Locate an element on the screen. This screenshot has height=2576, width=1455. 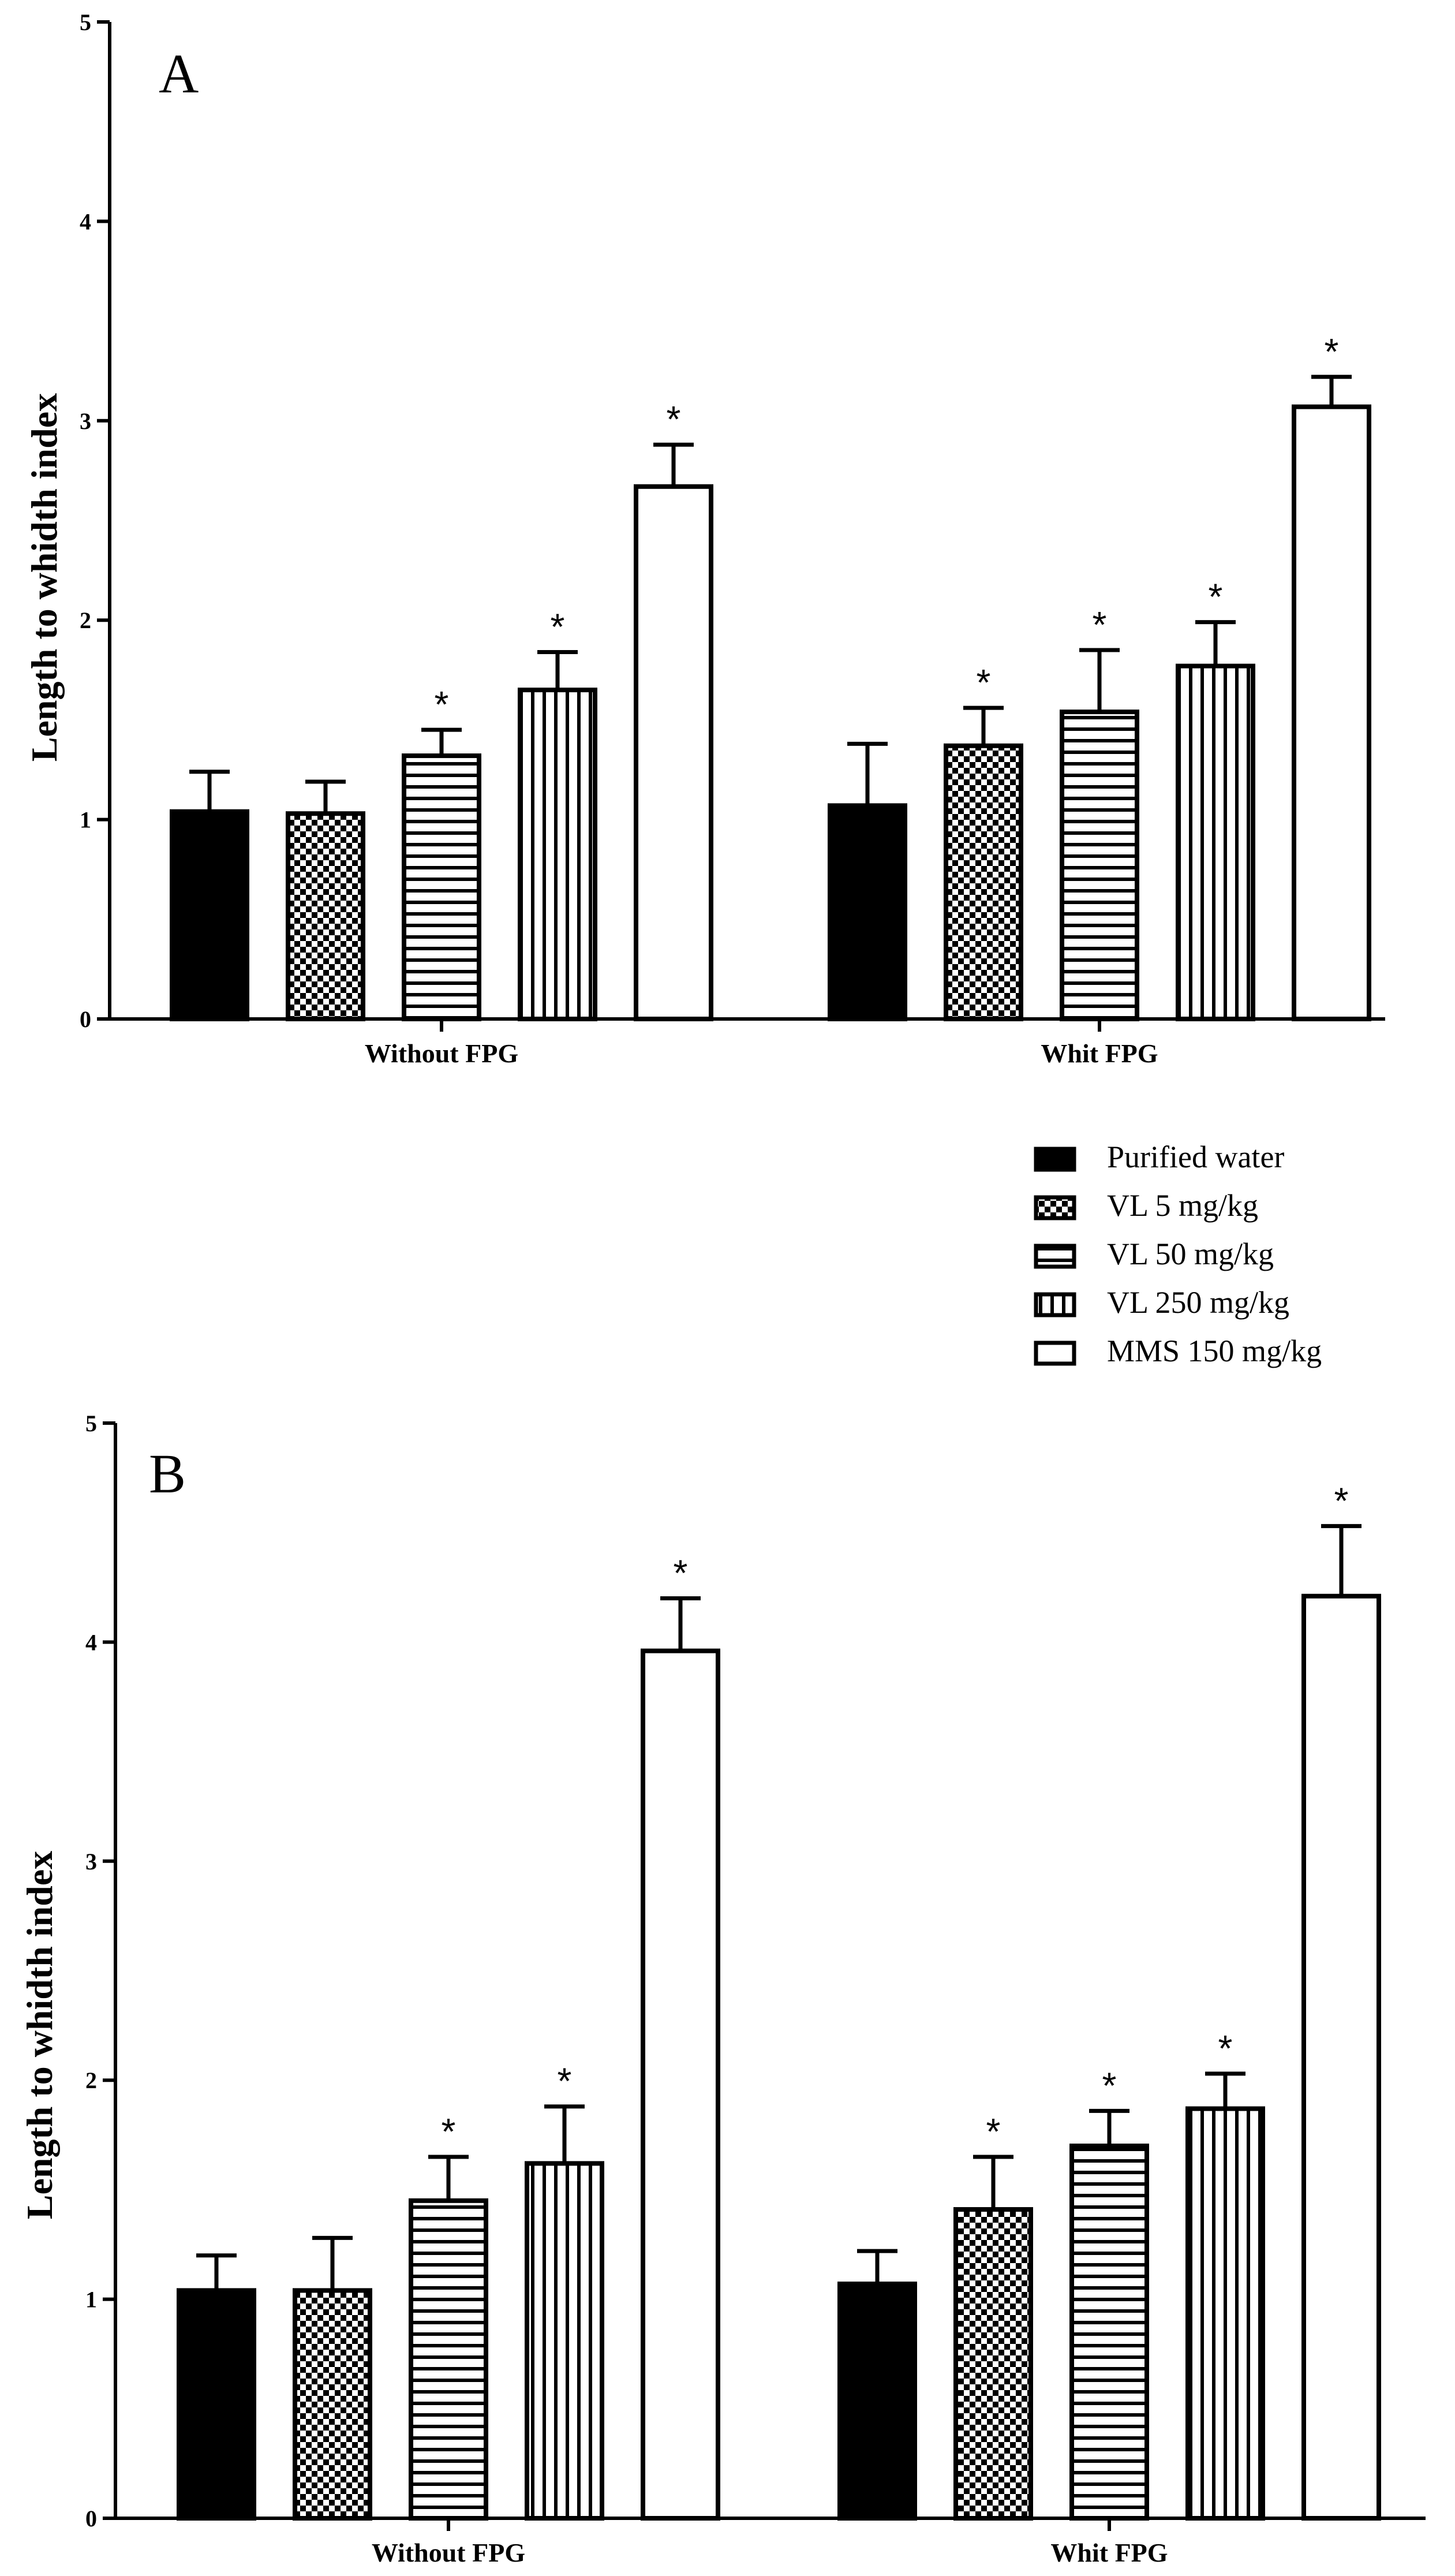
legend-label: VL 5 mg/kg is located at coordinates (1182, 1205).